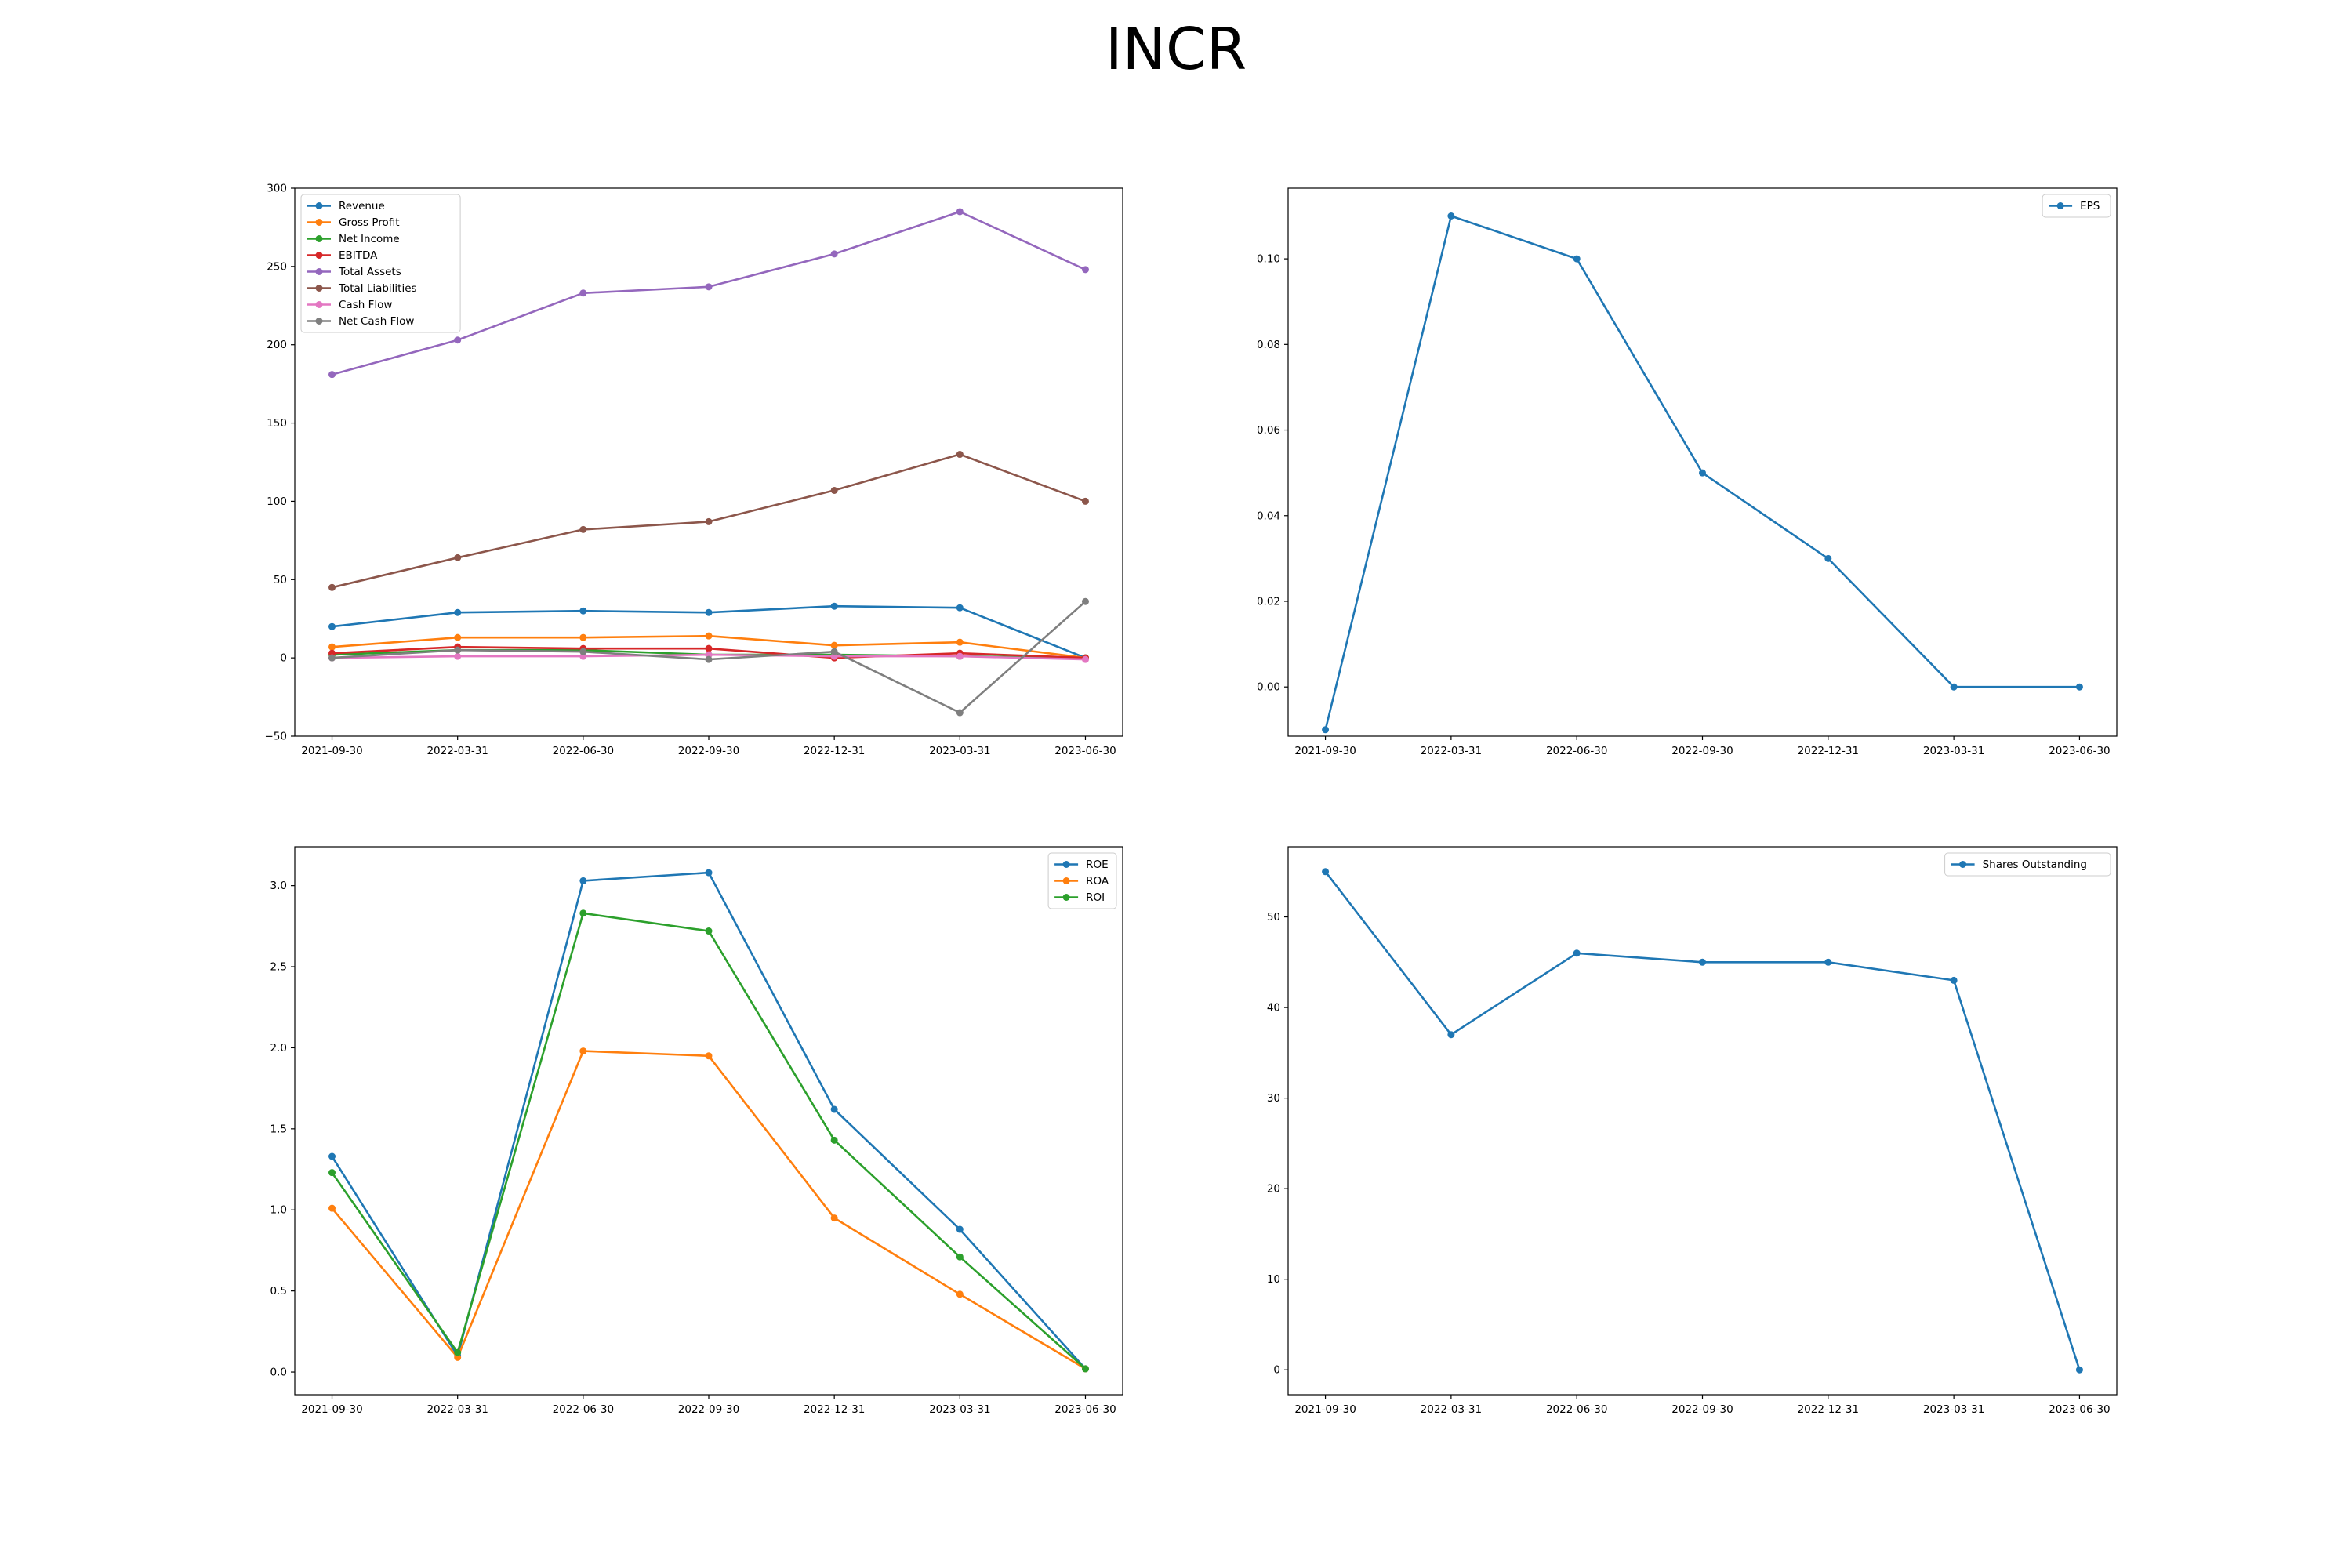  What do you see at coordinates (1273, 1008) in the screenshot?
I see `y-tick-label: 40` at bounding box center [1273, 1008].